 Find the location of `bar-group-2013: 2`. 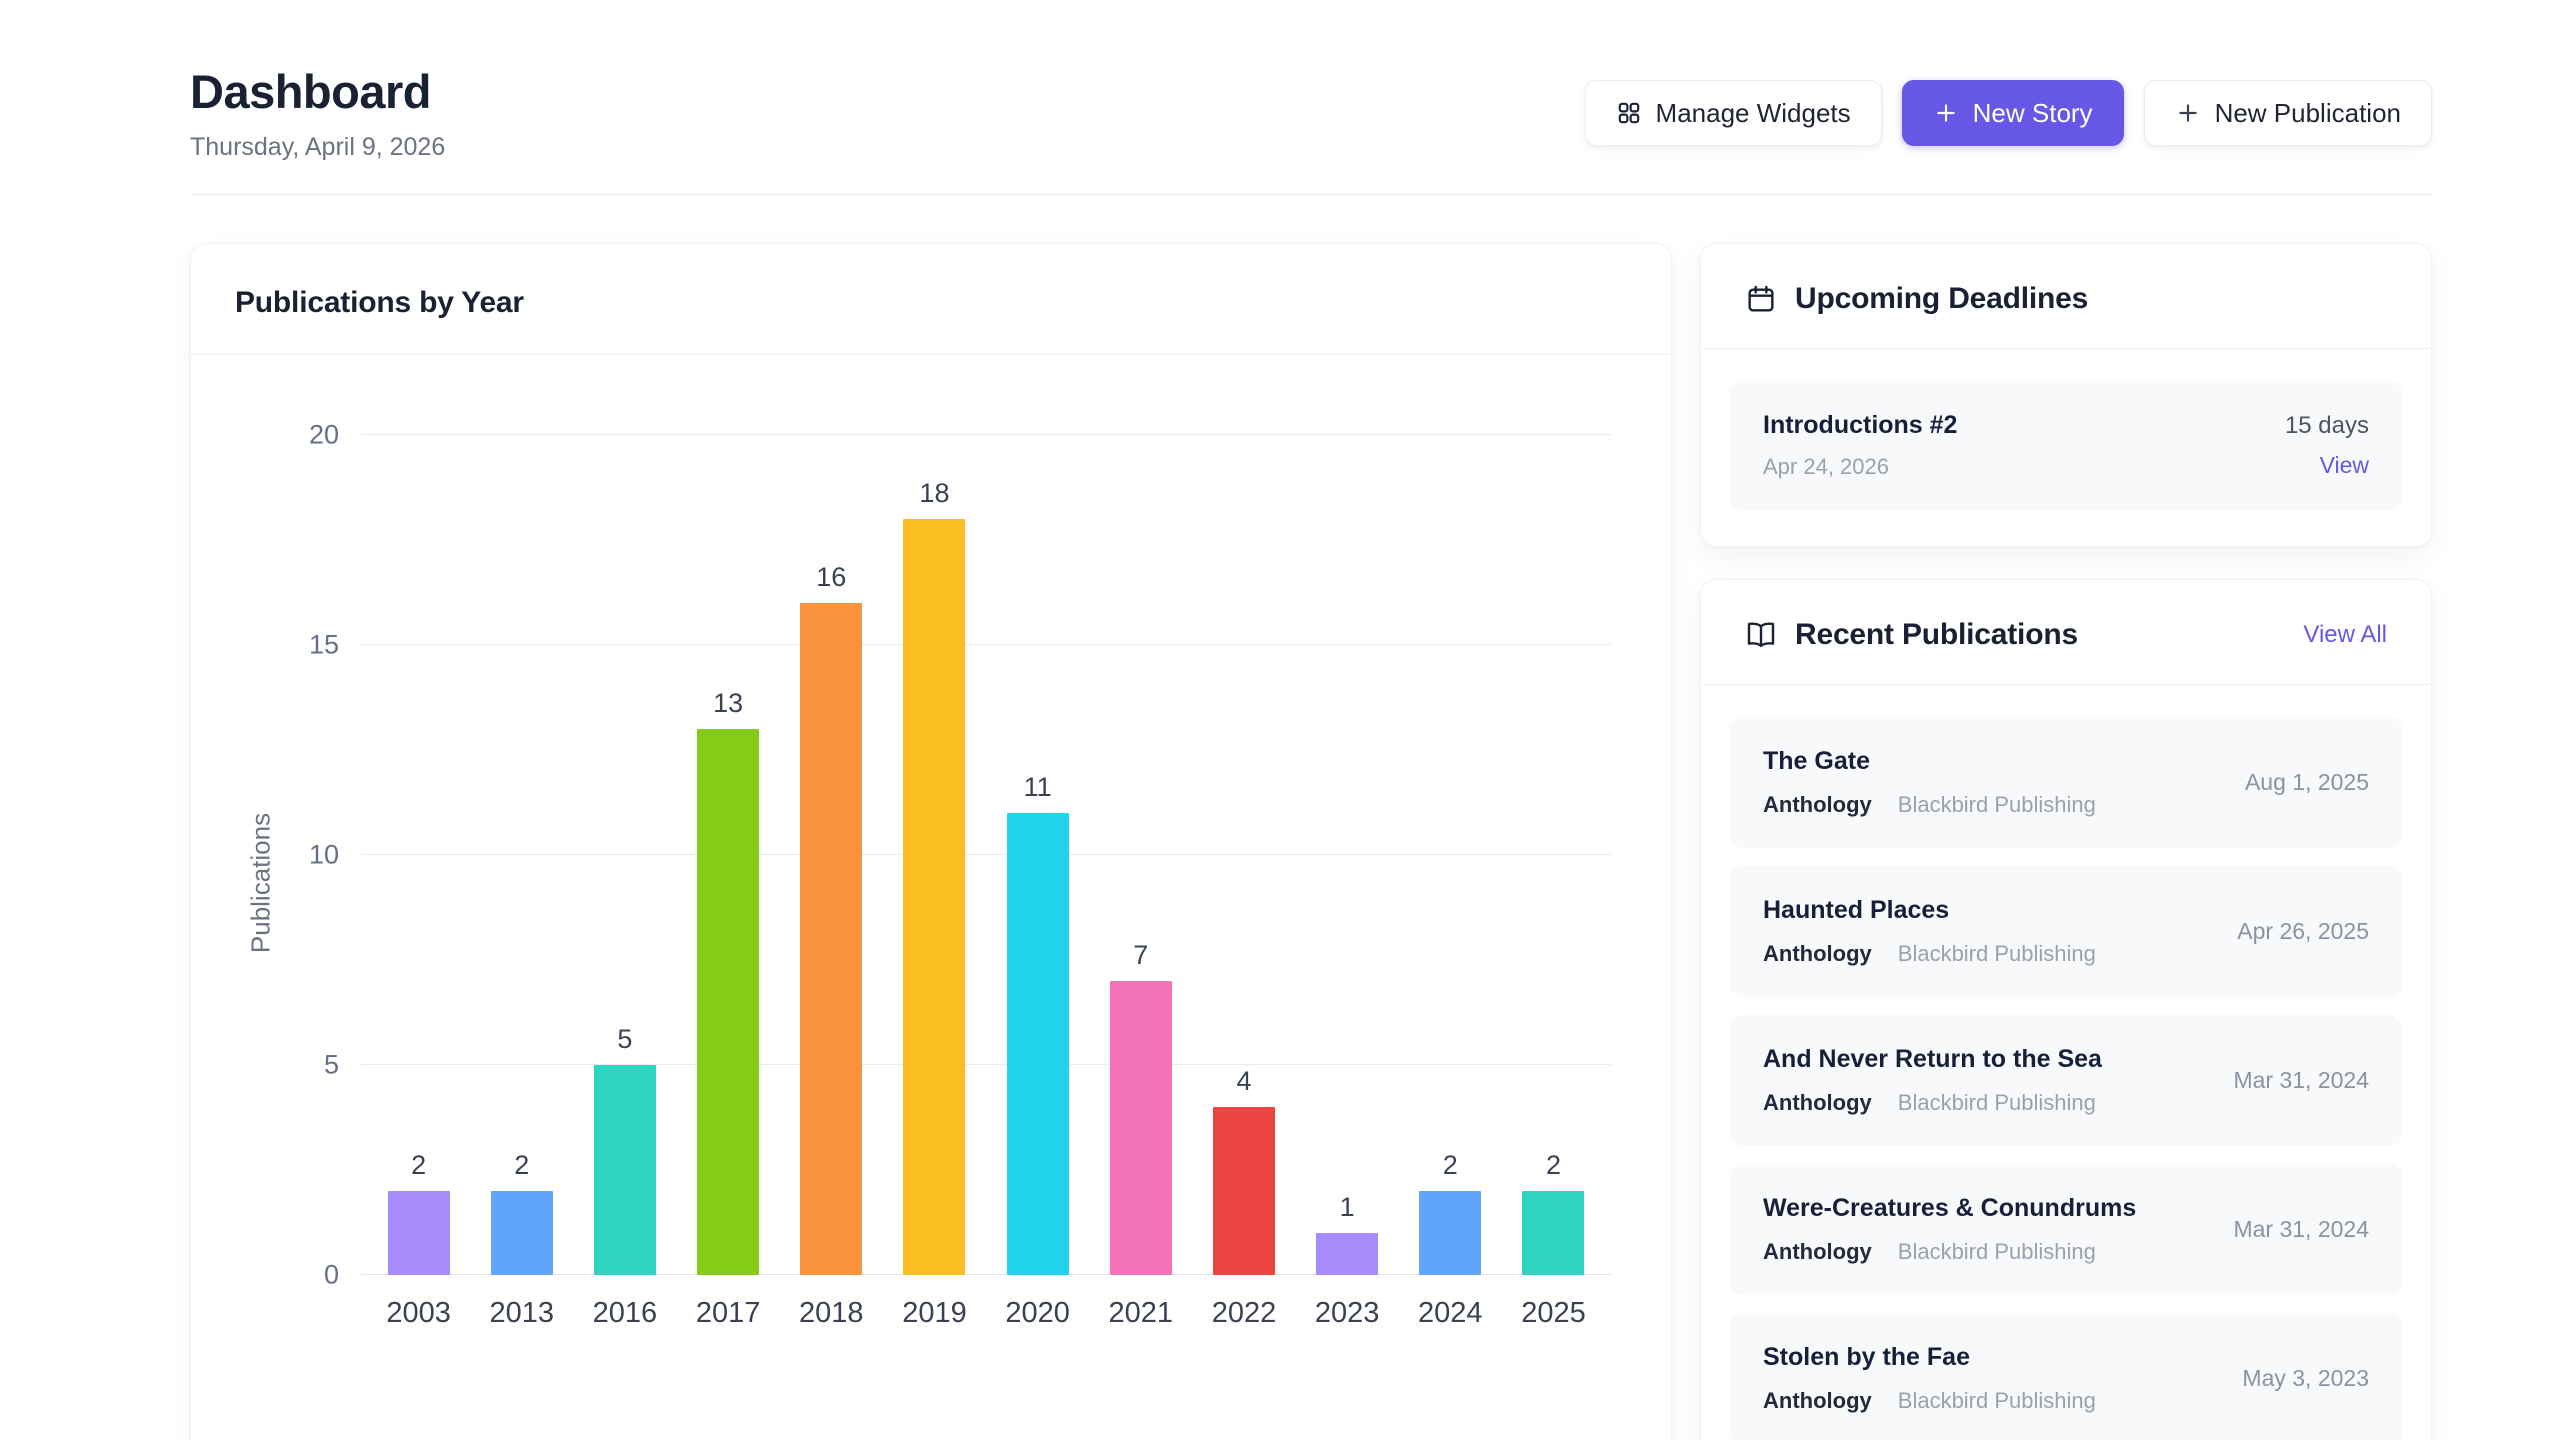

bar-group-2013: 2 is located at coordinates (521, 855).